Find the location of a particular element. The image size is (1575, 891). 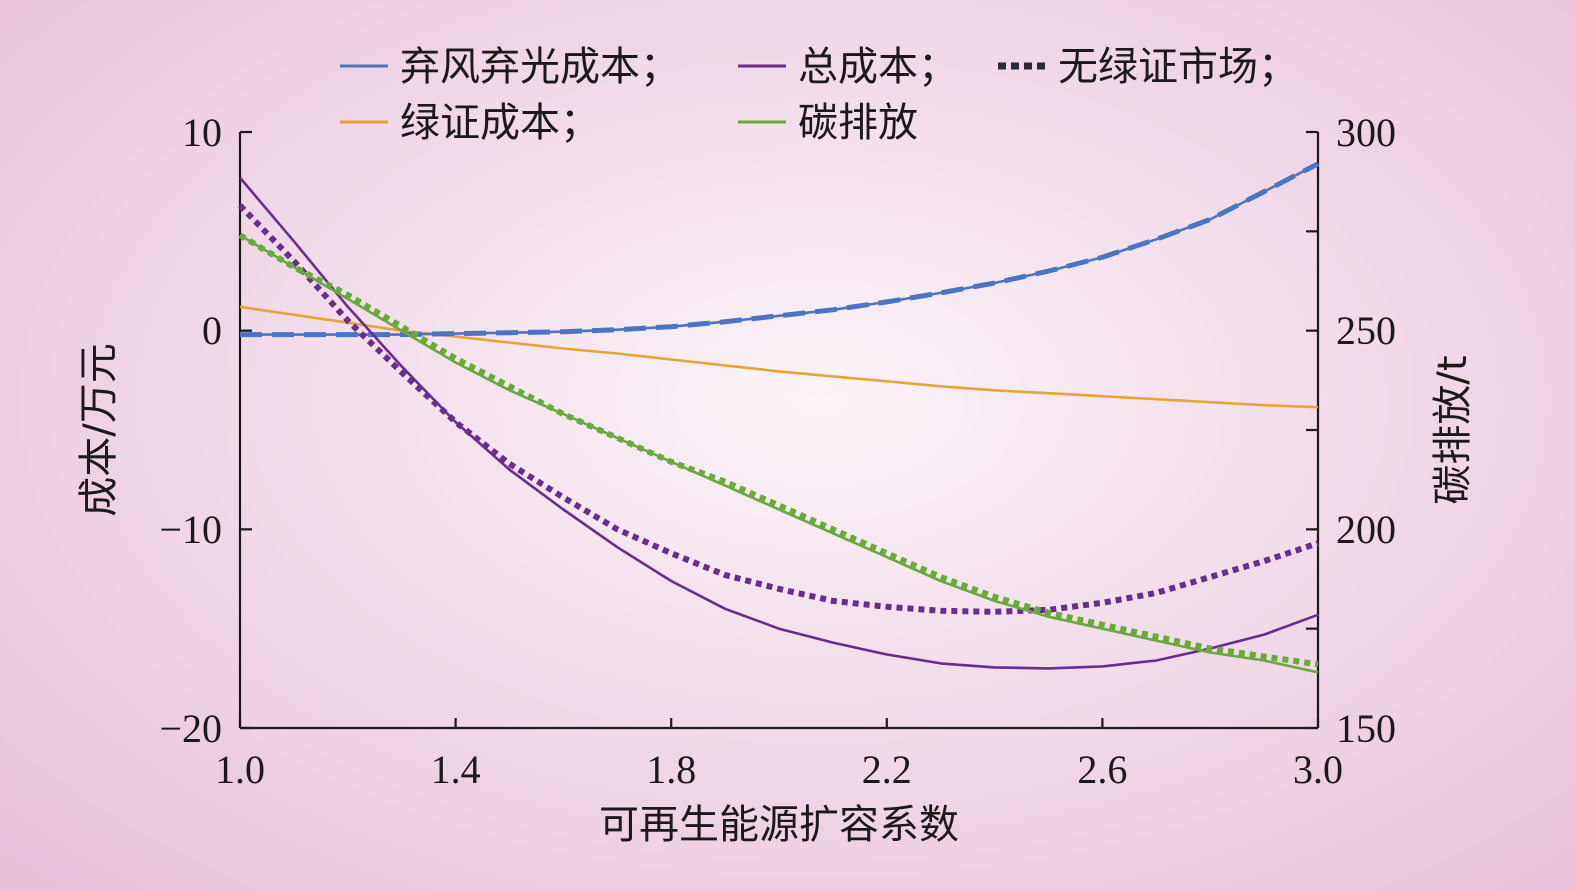

x-axis-title: 可再生能源扩容系数 is located at coordinates (779, 825).